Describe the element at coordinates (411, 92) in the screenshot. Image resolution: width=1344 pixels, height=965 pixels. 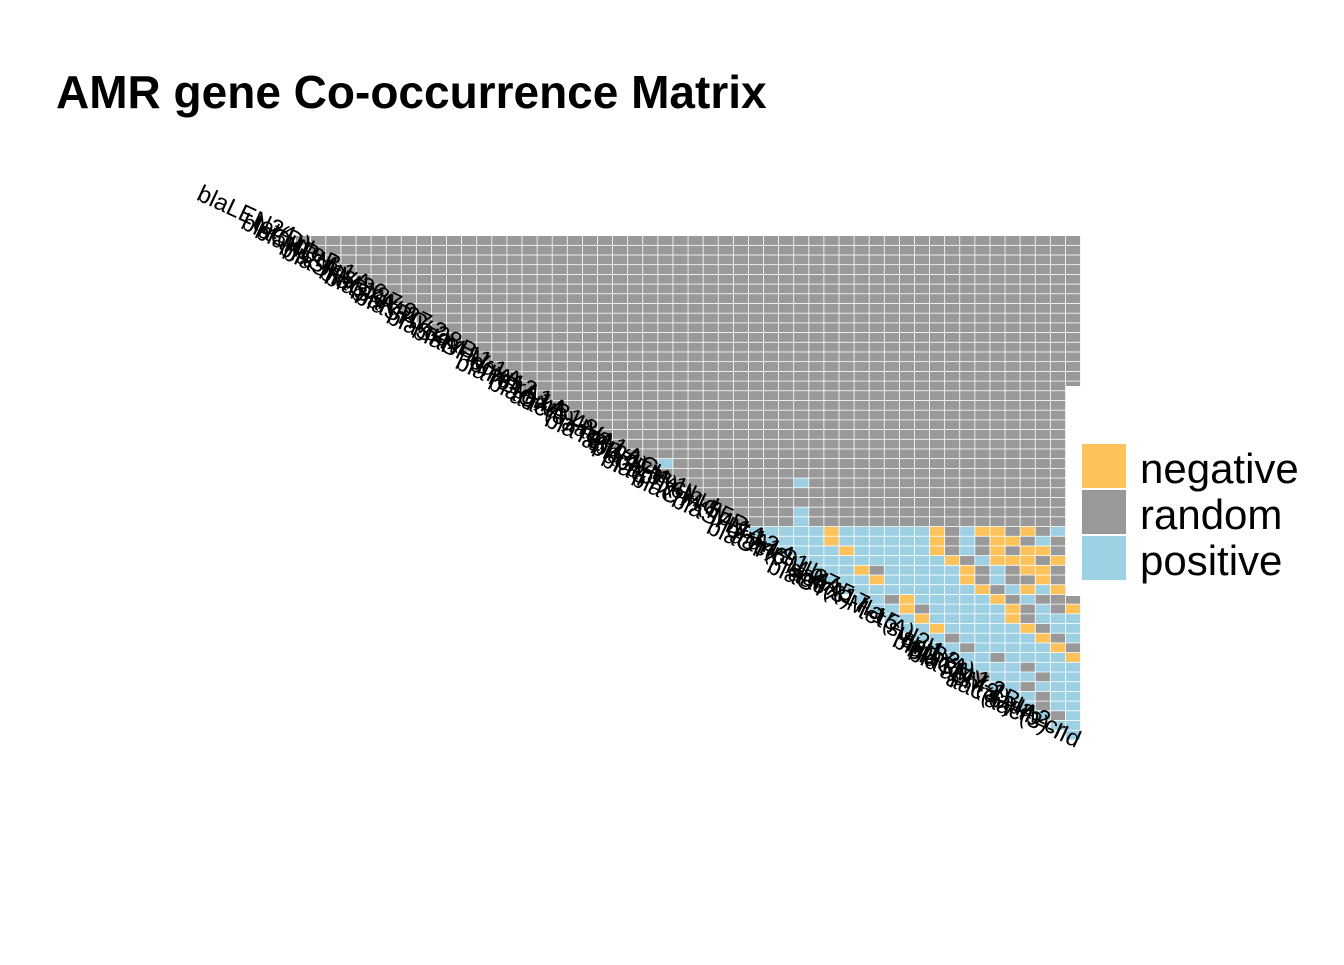
I see `chart-title: AMR gene Co-occurrence Matrix` at that location.